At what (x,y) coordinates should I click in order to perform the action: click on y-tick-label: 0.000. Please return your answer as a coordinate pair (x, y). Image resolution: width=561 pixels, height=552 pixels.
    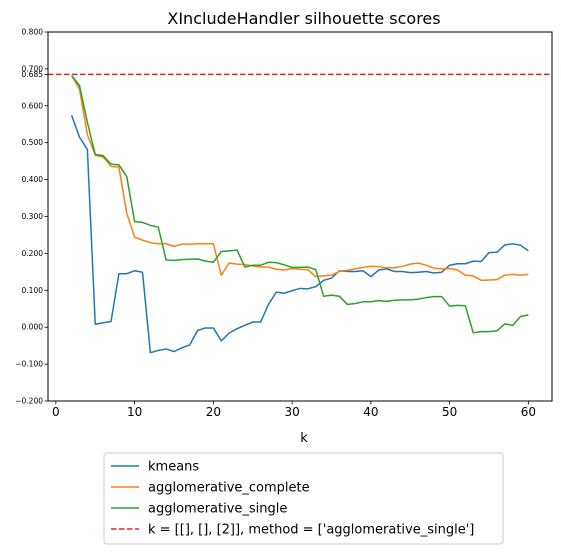
    Looking at the image, I should click on (33, 327).